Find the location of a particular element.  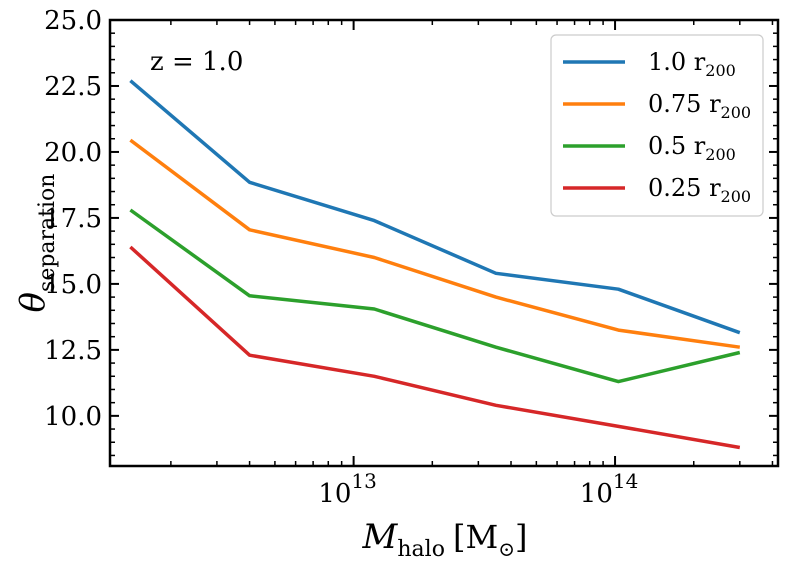

redshift-annotation: z = 1.0 is located at coordinates (196, 62).